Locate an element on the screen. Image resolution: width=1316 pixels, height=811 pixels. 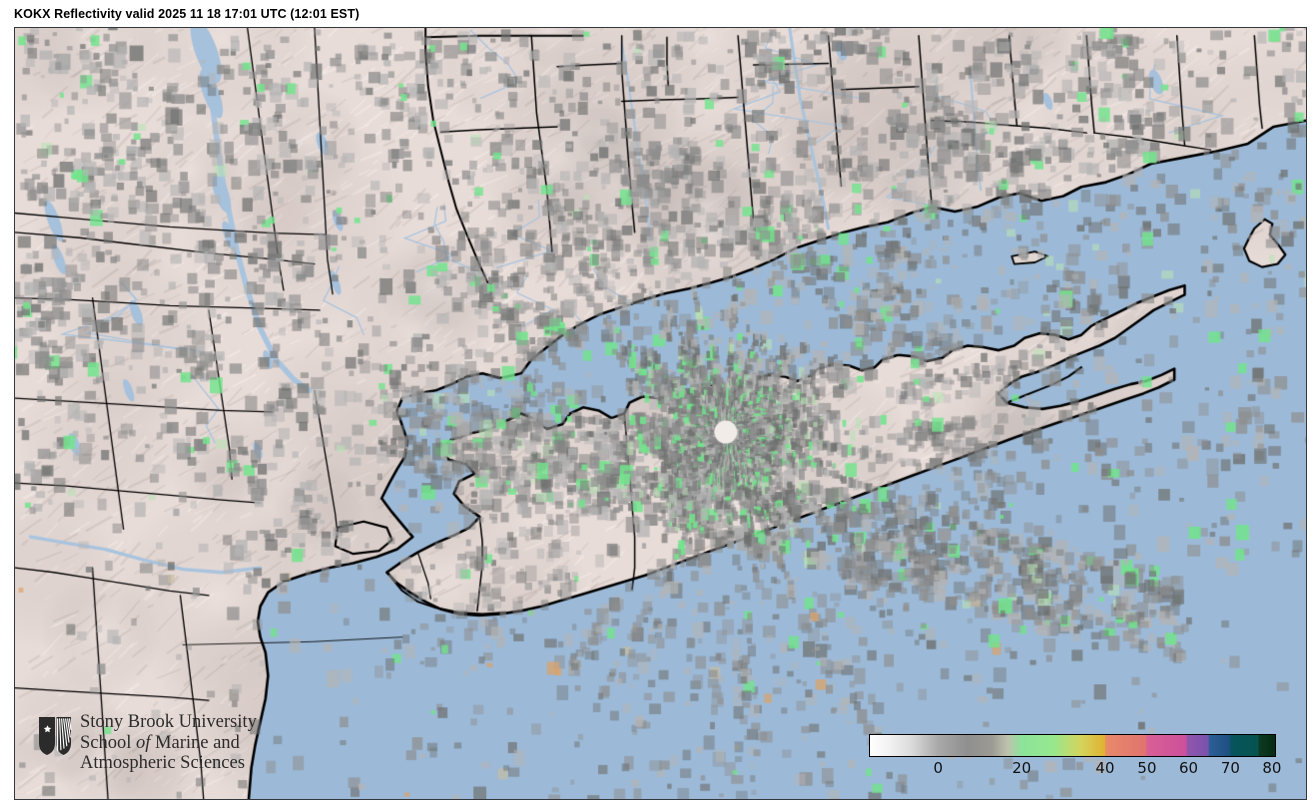
colorbar-tick-50: 50 is located at coordinates (1147, 768).